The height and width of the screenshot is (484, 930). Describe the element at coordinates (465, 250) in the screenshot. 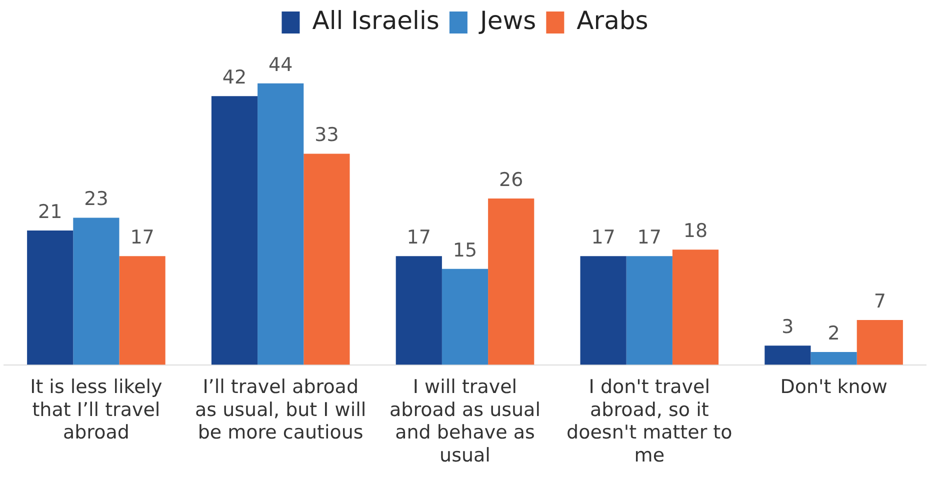

I see `data-label: 15` at that location.